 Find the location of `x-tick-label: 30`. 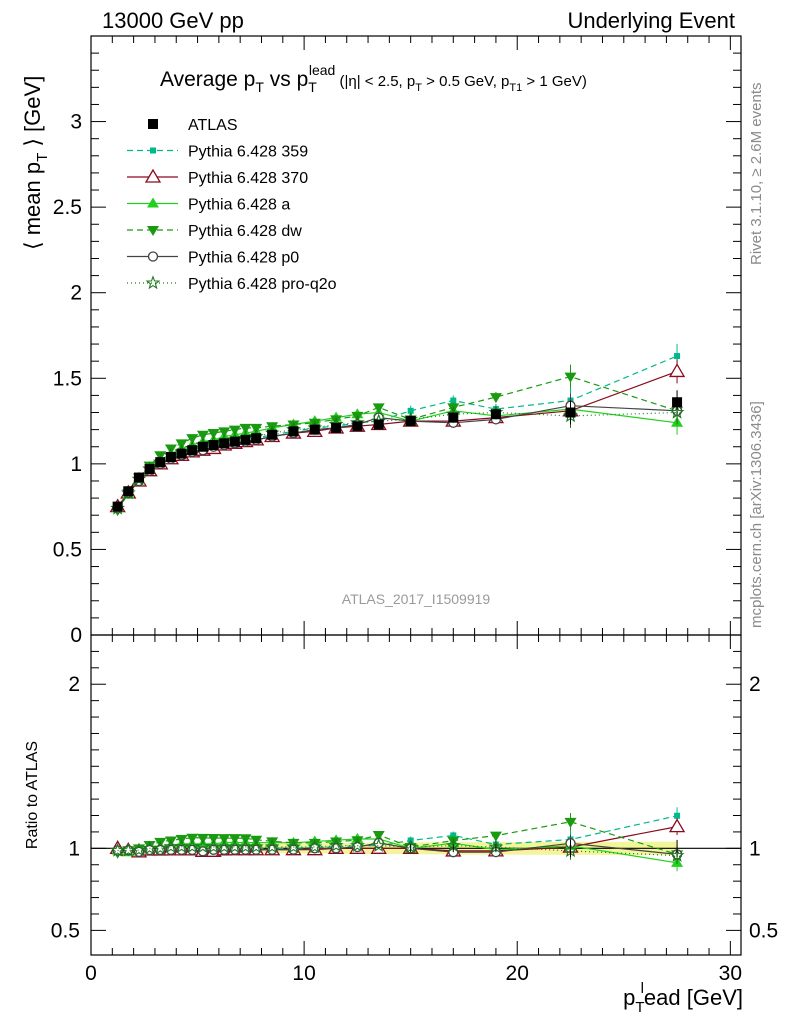

x-tick-label: 30 is located at coordinates (730, 973).